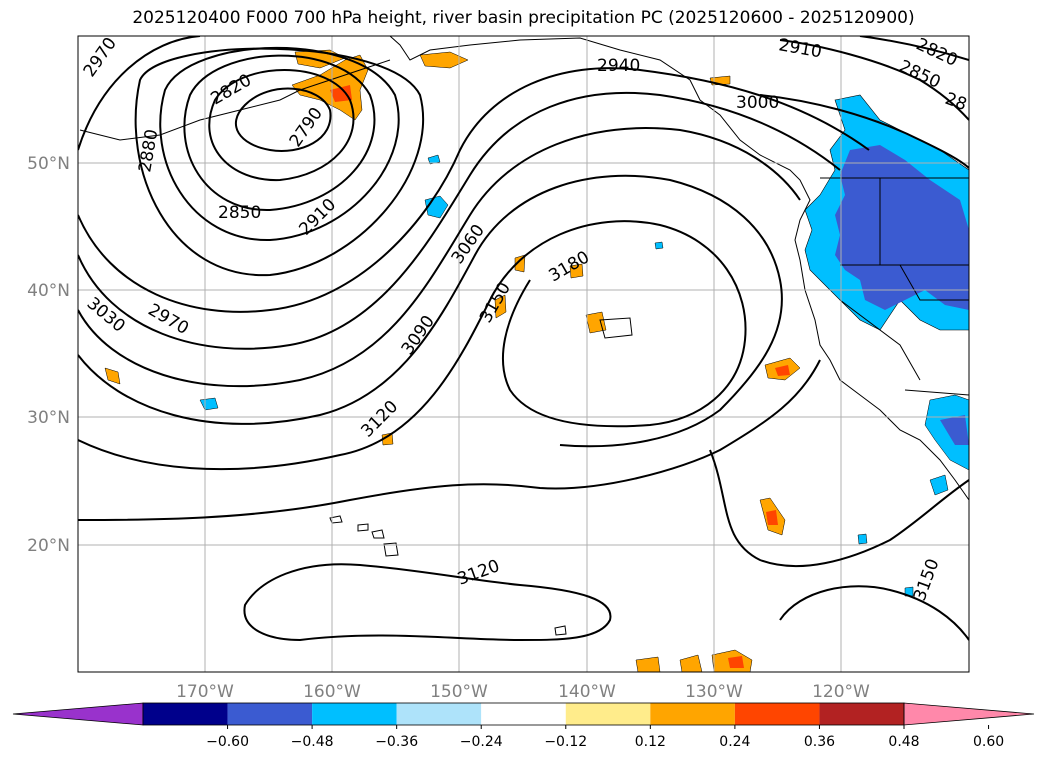 This screenshot has width=1047, height=765. I want to click on lat-label: 20°N, so click(48, 546).